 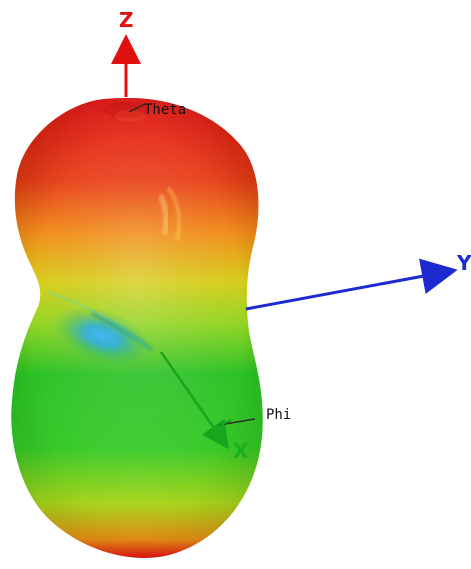 What do you see at coordinates (463, 263) in the screenshot?
I see `y-axis-label: Y` at bounding box center [463, 263].